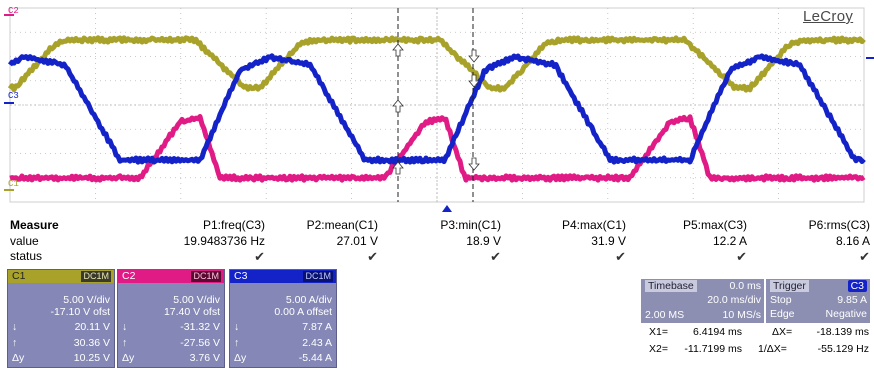 The height and width of the screenshot is (369, 874). What do you see at coordinates (125, 343) in the screenshot?
I see `c2-up-label: ↑` at bounding box center [125, 343].